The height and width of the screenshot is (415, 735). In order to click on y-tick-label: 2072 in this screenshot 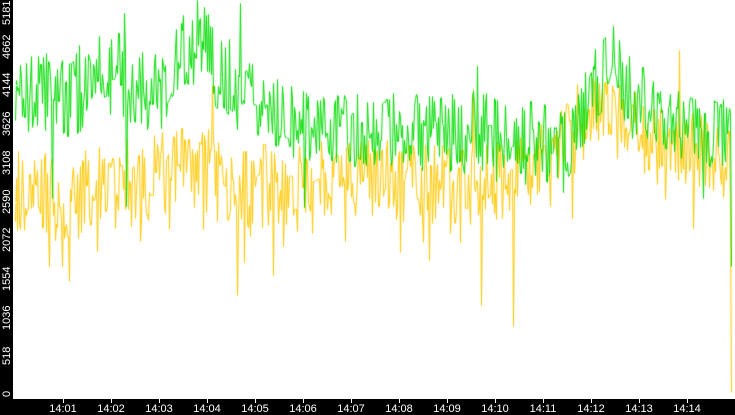, I will do `click(7, 239)`.